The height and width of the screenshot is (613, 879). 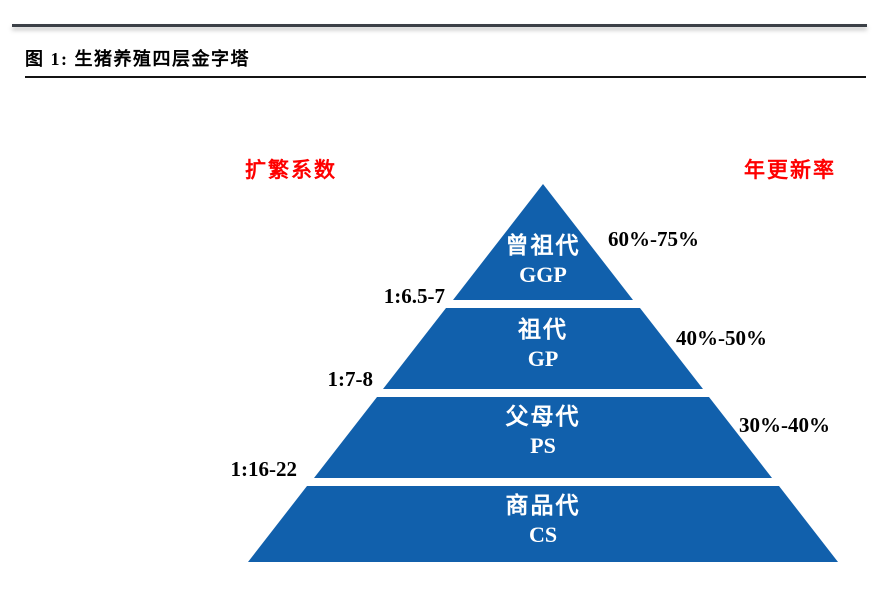 I want to click on layer-label-gp: 祖代 GP, so click(x=543, y=345).